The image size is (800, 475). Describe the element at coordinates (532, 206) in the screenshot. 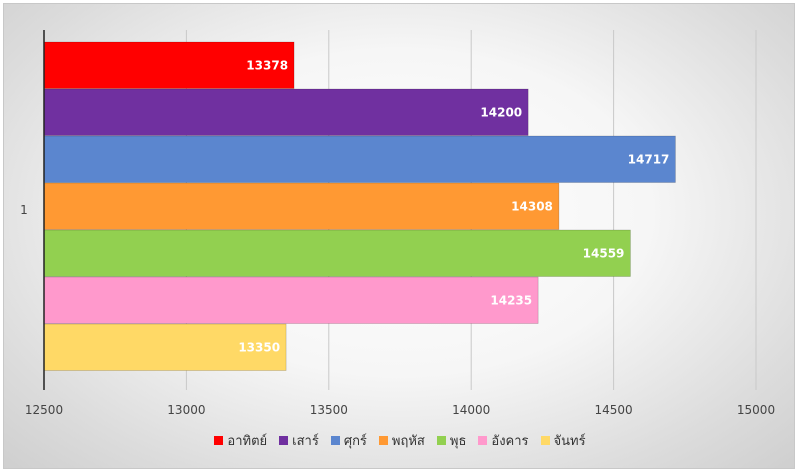

I see `data-label: 14308` at that location.